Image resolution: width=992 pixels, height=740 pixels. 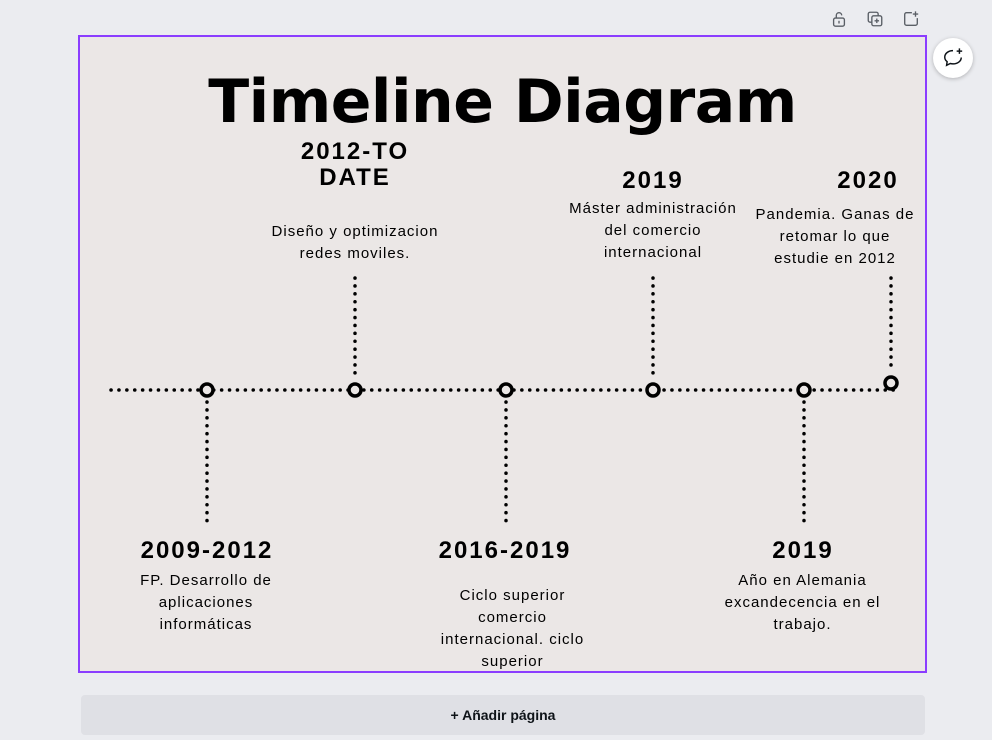 What do you see at coordinates (502, 102) in the screenshot?
I see `page-title: Timeline Diagram` at bounding box center [502, 102].